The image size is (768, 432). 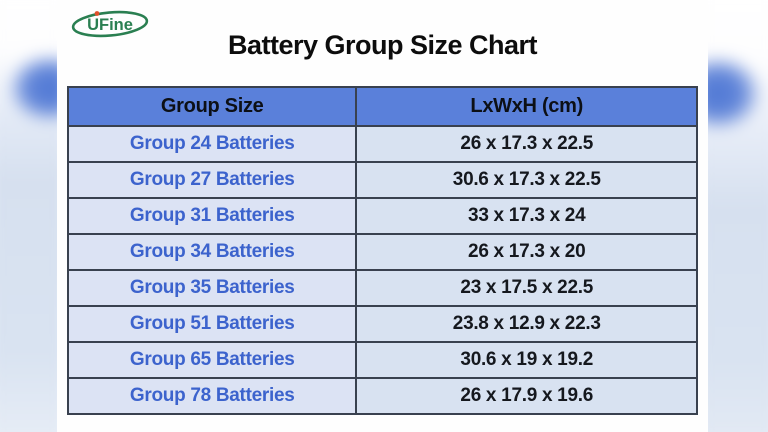 What do you see at coordinates (526, 288) in the screenshot?
I see `dimensions-cell: 23 x 17.5 x 22.5` at bounding box center [526, 288].